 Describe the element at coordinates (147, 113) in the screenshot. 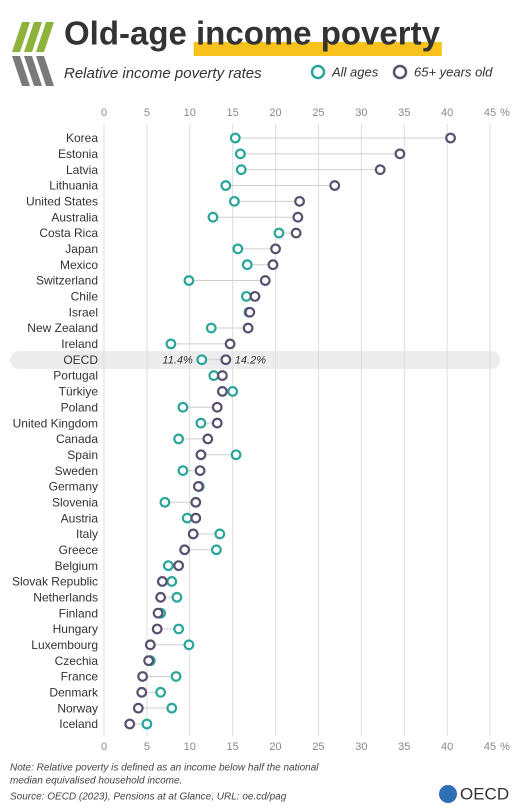

I see `x-tick-label-top: 5` at that location.